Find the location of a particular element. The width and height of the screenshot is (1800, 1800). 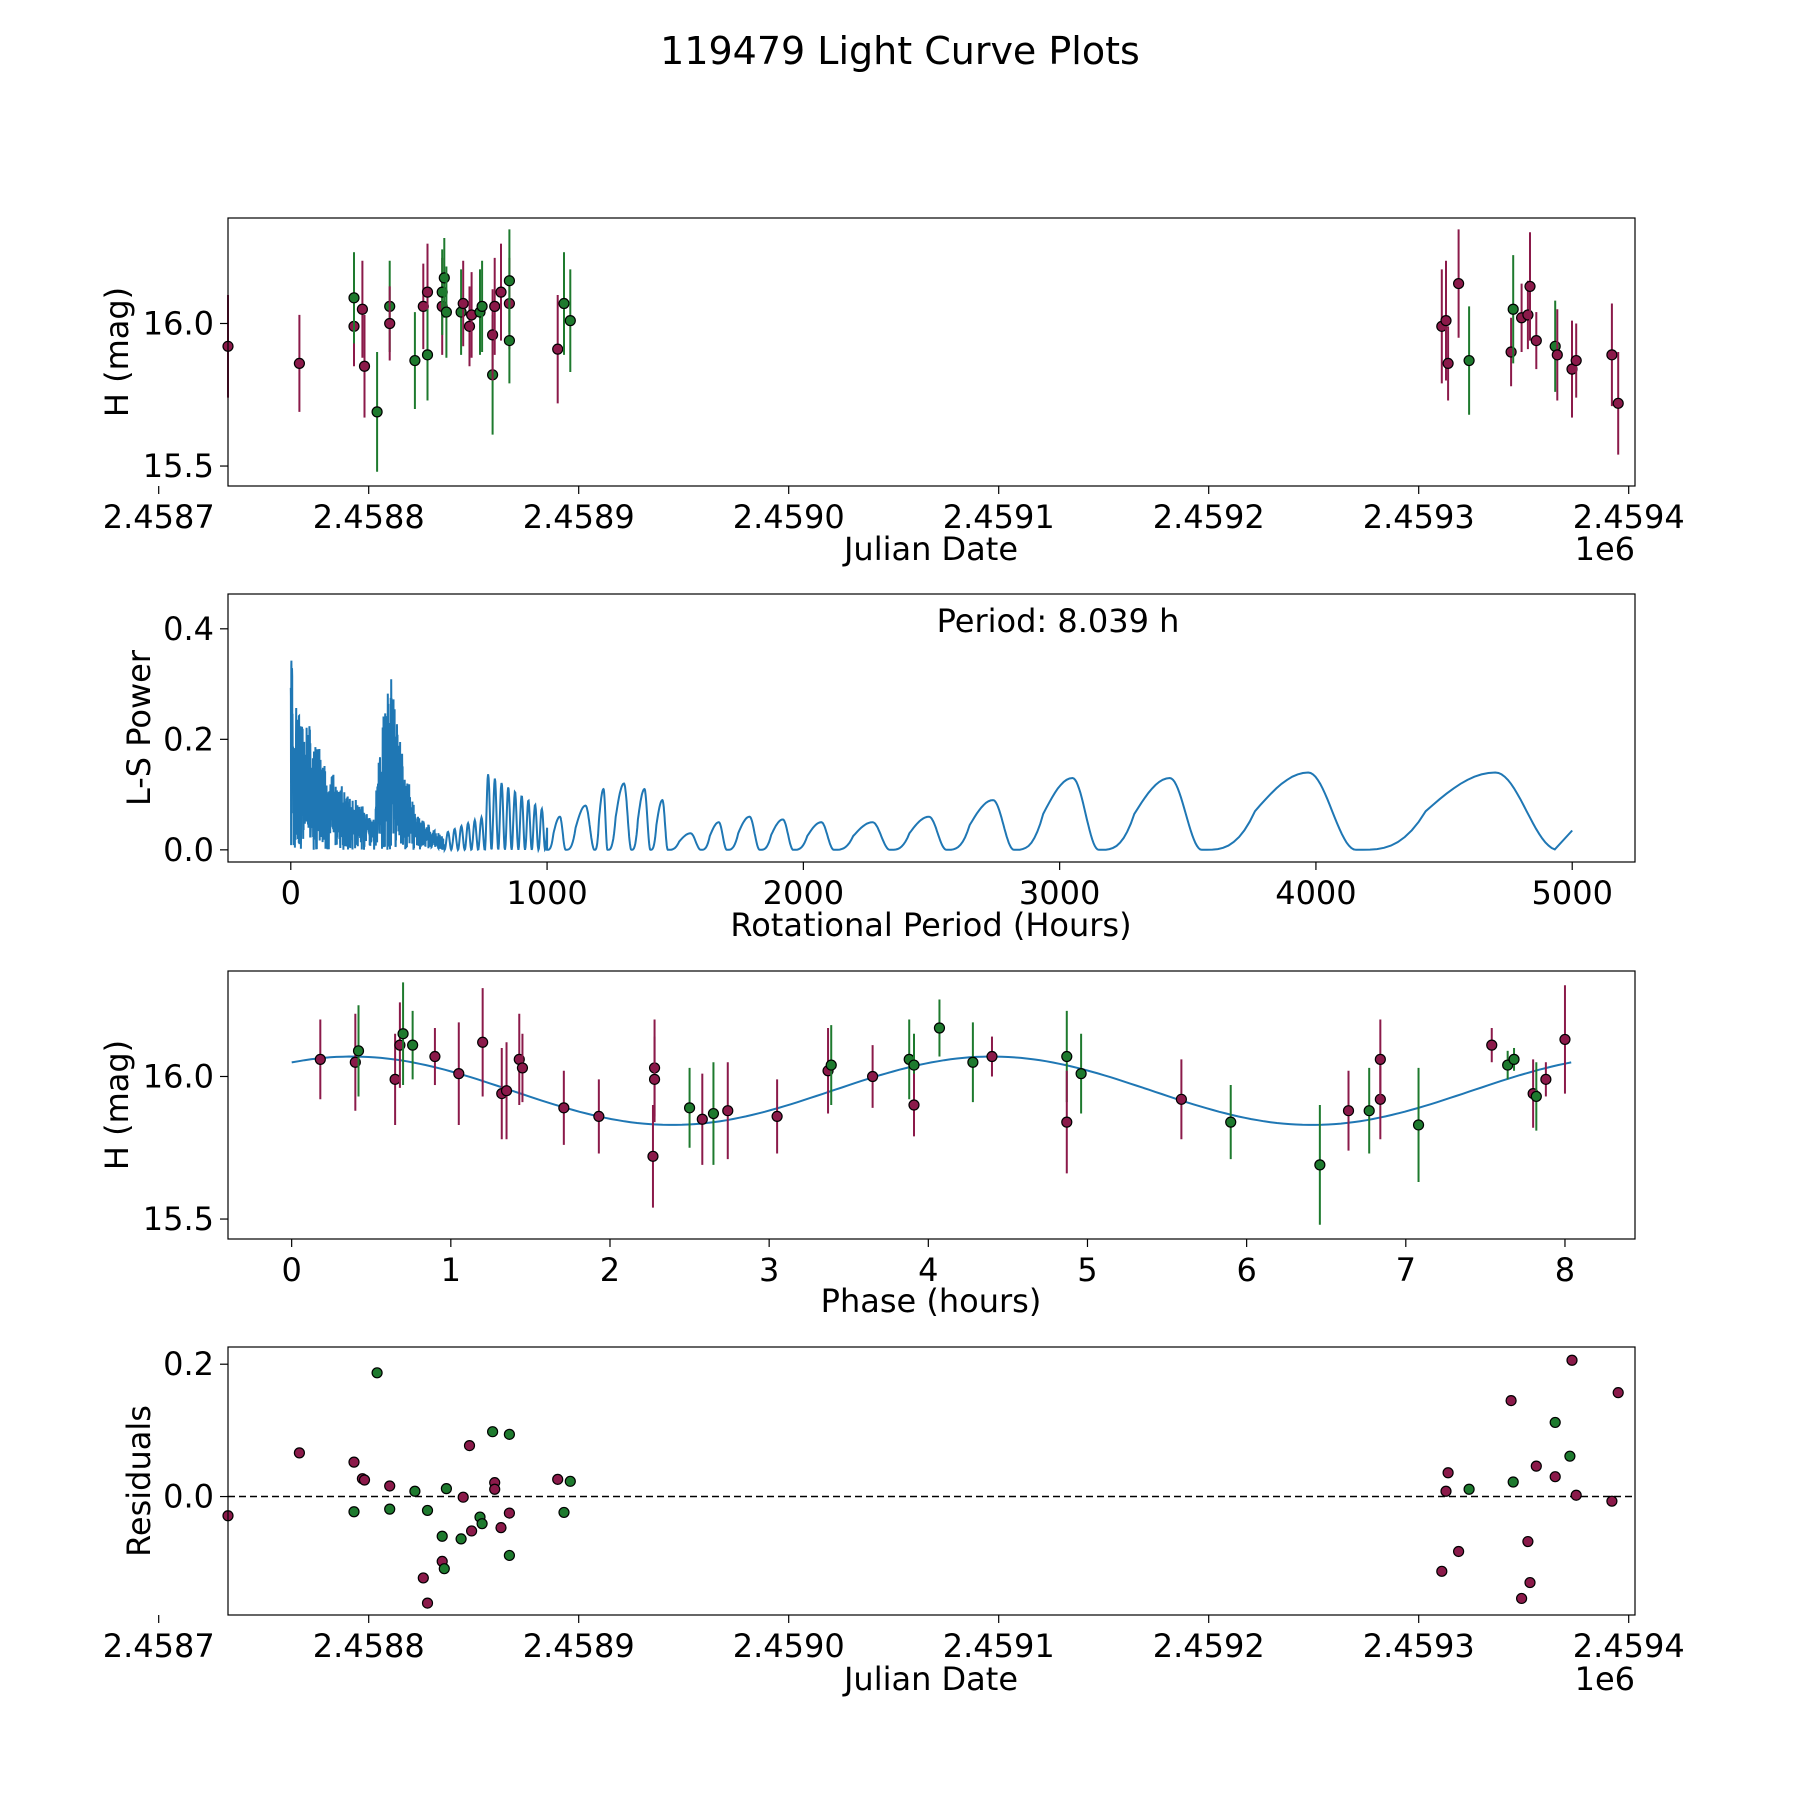

x-tick-label: 5000 is located at coordinates (1571, 893).